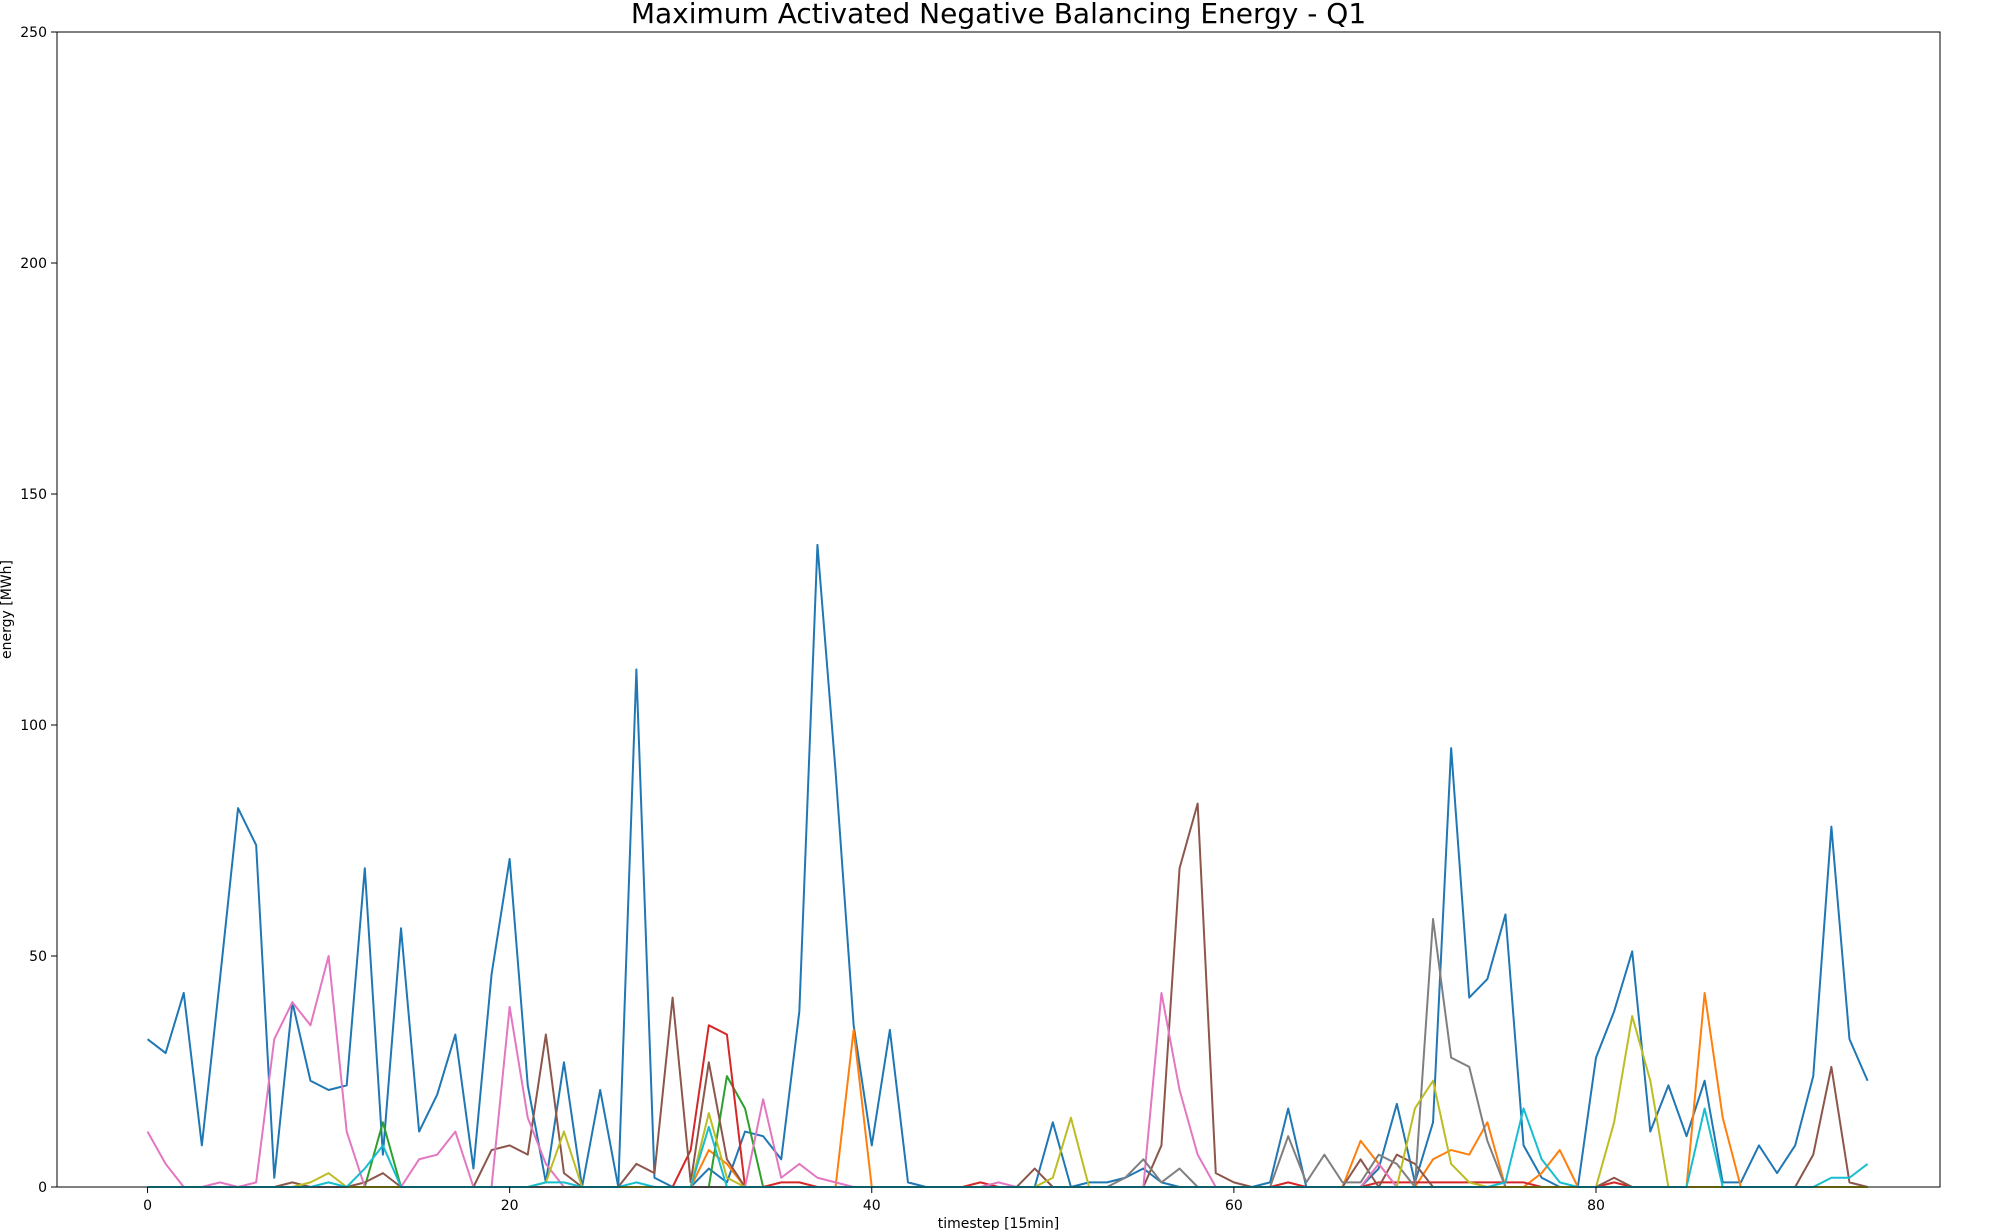  Describe the element at coordinates (38, 610) in the screenshot. I see `y-axis-ticks: 0 50 100 150 200 250` at that location.